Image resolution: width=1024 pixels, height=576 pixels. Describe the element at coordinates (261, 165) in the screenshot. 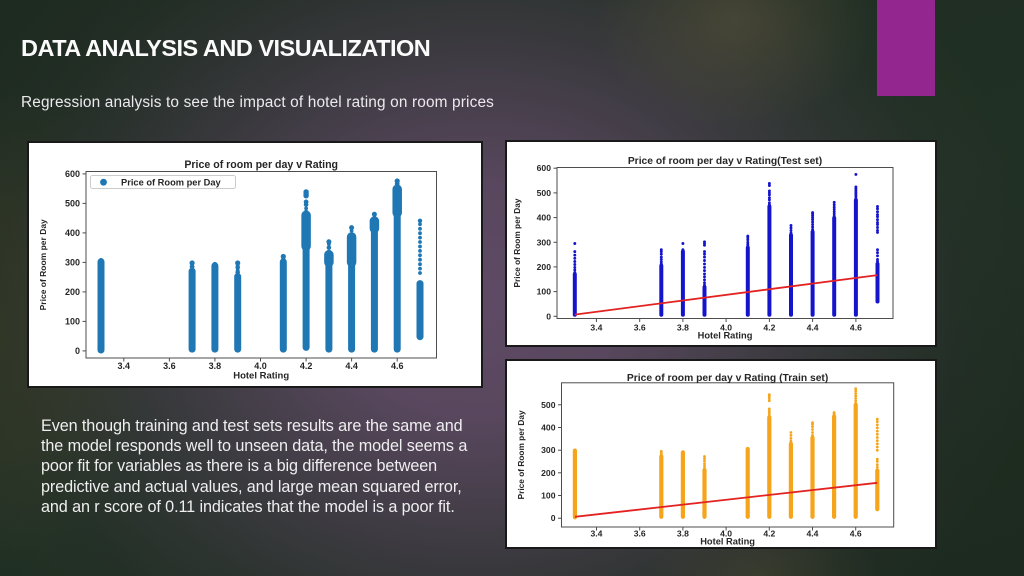

I see `svg-text: Price of room per day v Rating` at that location.